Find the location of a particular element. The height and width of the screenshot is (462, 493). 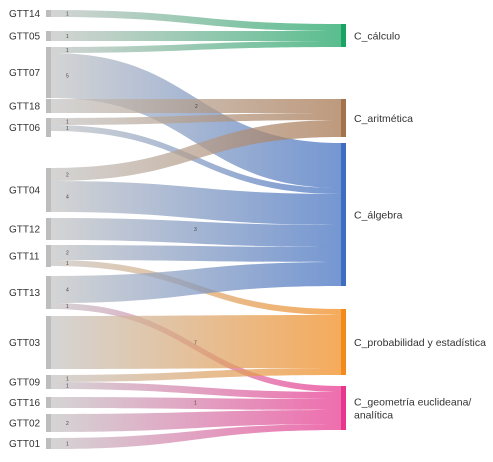

flow-value-label: 7 is located at coordinates (195, 344).